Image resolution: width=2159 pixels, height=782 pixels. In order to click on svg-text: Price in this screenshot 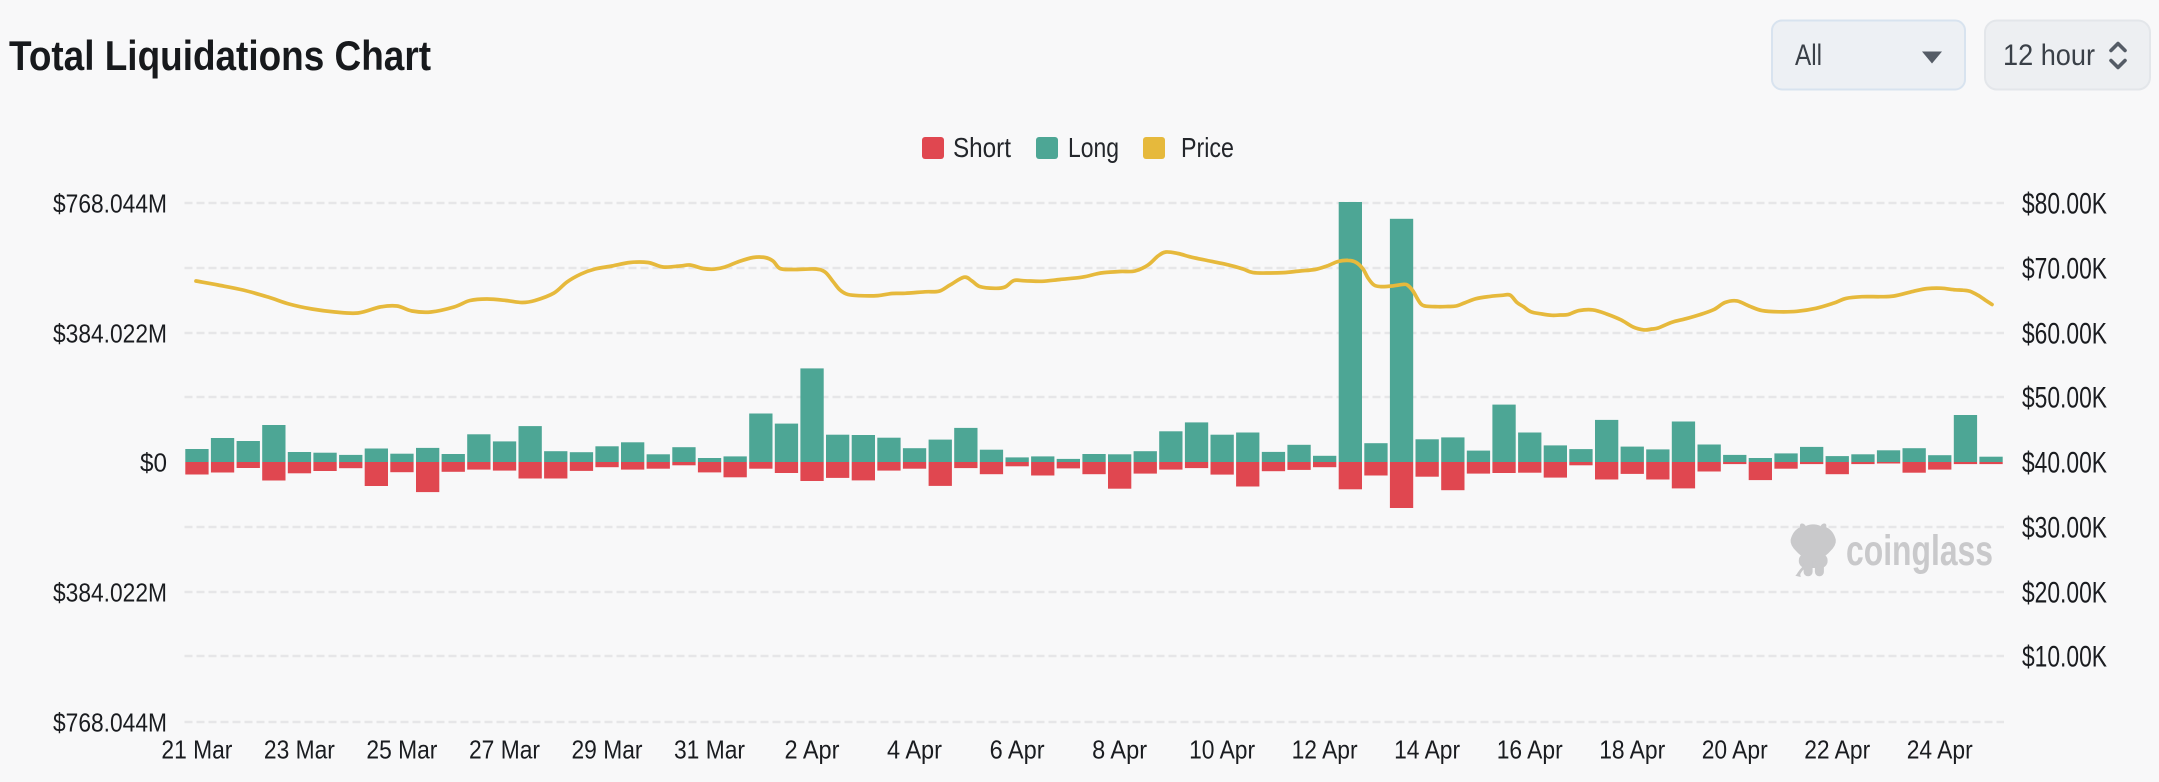, I will do `click(1207, 147)`.